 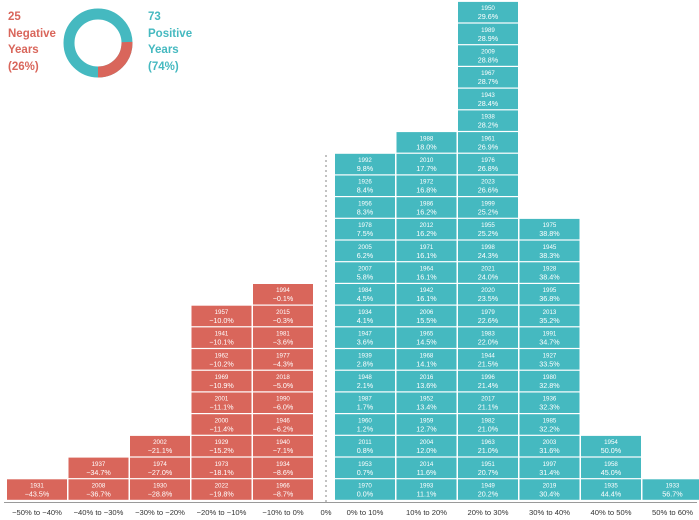 I want to click on cell-return: 31.6%, so click(x=549, y=450).